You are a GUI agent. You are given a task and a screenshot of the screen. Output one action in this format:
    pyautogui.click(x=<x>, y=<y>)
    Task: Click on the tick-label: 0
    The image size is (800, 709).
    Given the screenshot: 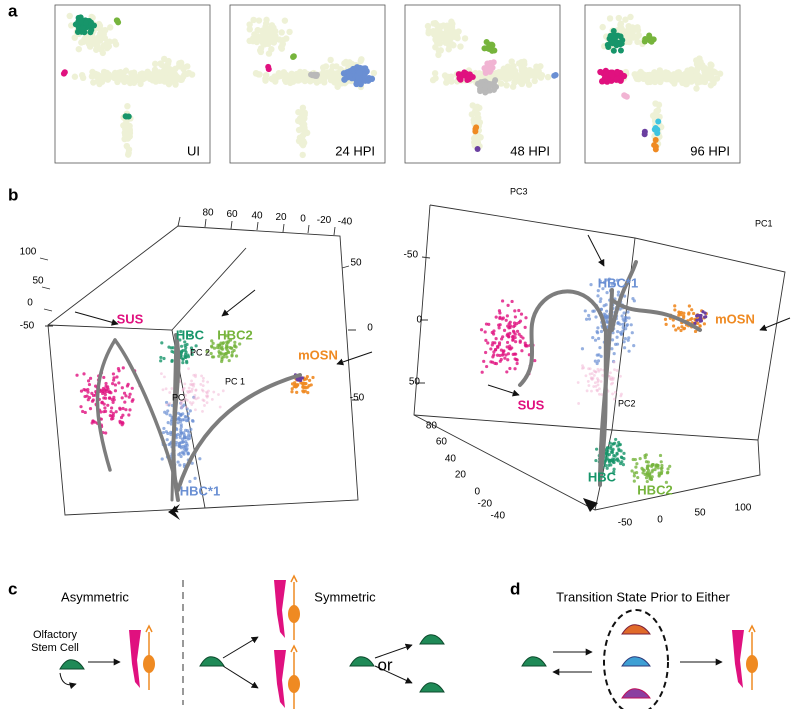 What is the action you would take?
    pyautogui.click(x=303, y=219)
    